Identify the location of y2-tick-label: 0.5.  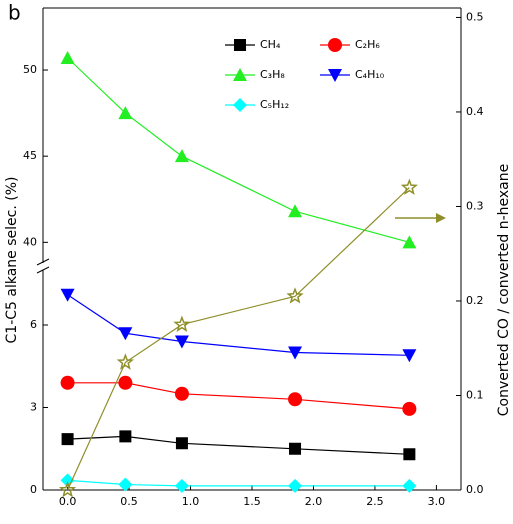
(475, 16).